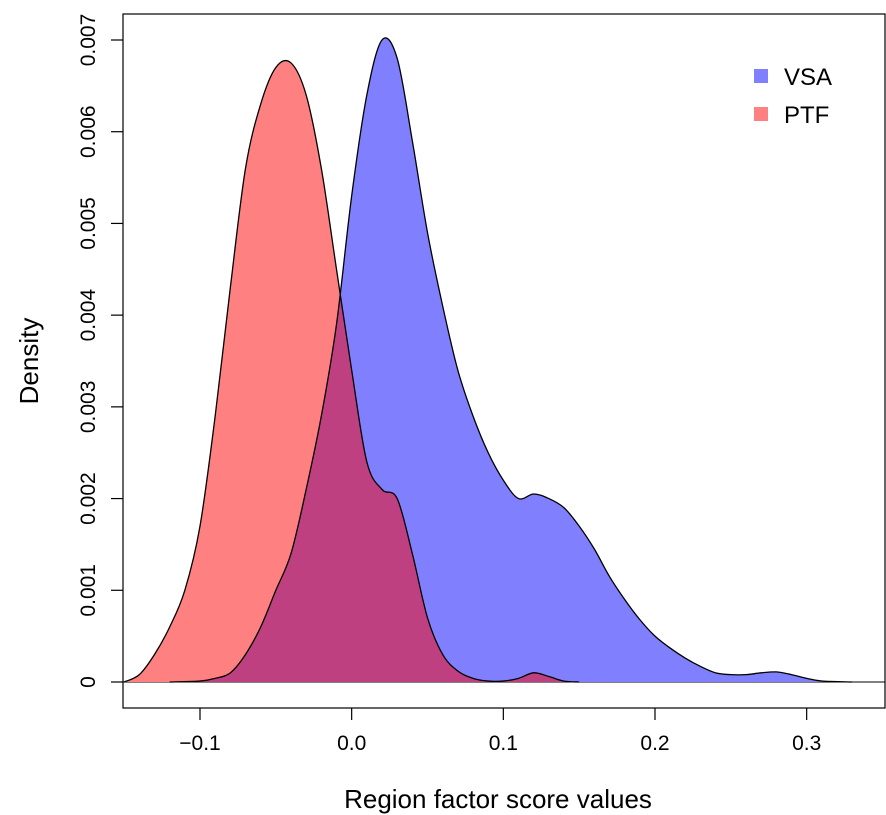  Describe the element at coordinates (503, 743) in the screenshot. I see `x-tick-label: 0.1` at that location.